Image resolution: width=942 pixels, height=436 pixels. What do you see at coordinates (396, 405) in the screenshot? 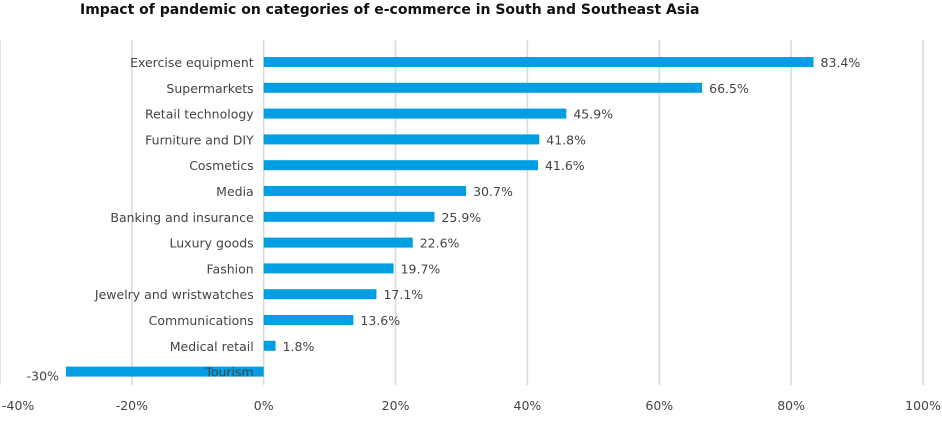
I see `x-tick-label: 20%` at bounding box center [396, 405].